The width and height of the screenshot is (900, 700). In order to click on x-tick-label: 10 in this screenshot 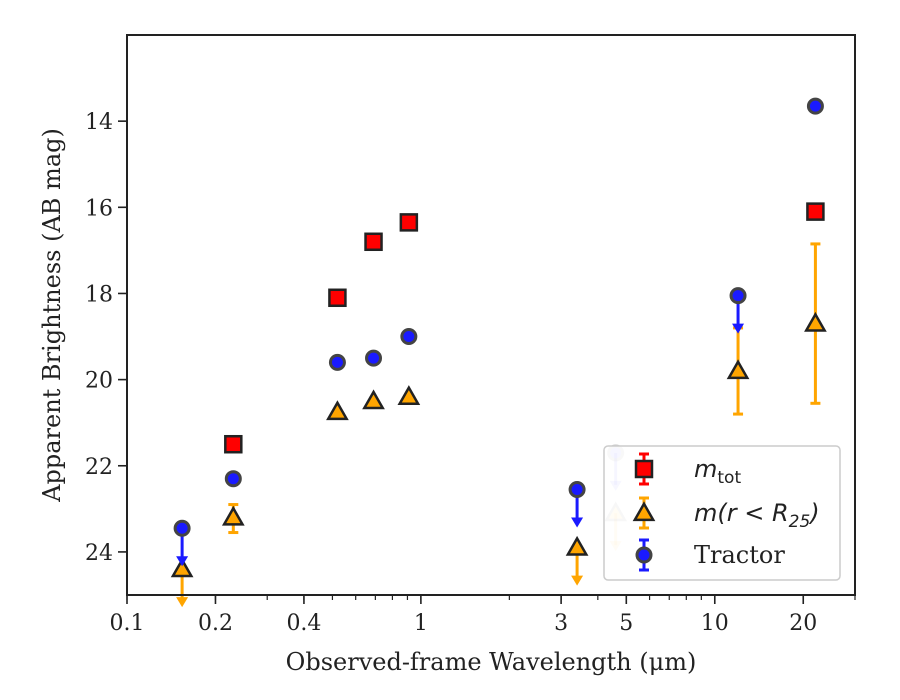, I will do `click(715, 623)`.